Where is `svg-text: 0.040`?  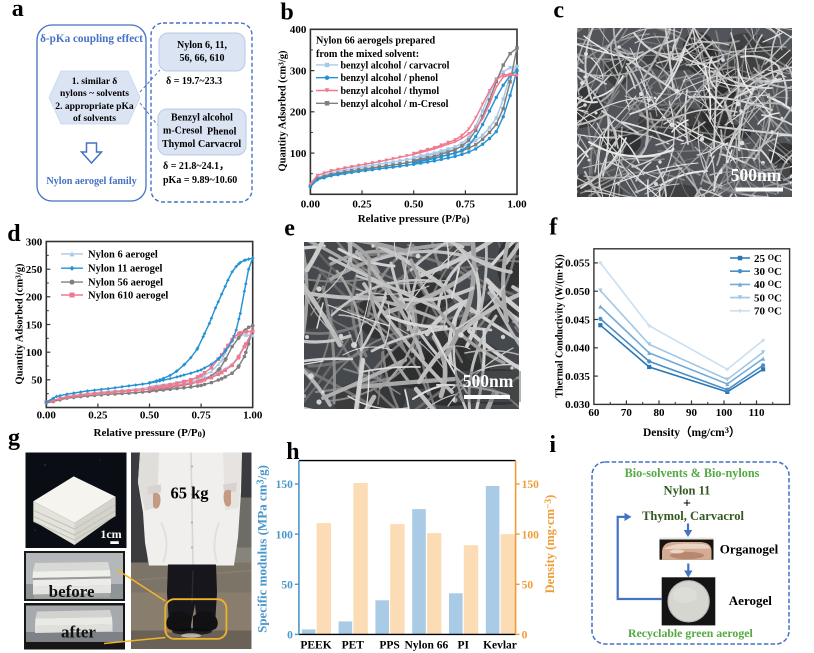 svg-text: 0.040 is located at coordinates (577, 349).